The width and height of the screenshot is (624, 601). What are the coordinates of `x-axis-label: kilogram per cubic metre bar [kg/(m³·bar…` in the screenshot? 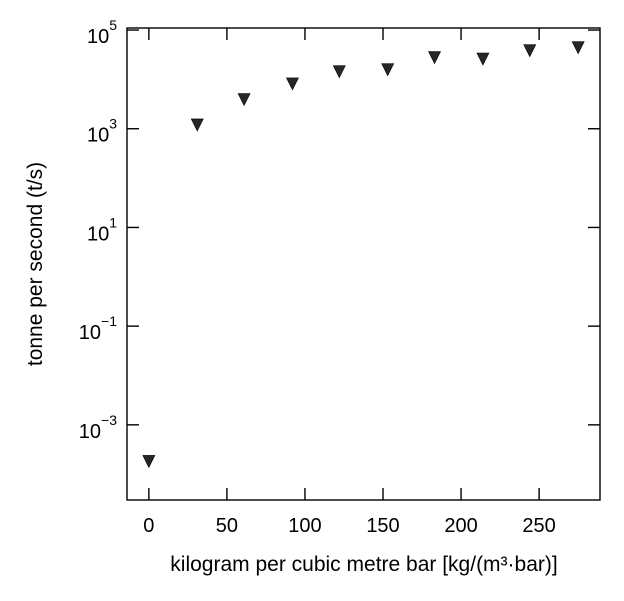 It's located at (363, 564).